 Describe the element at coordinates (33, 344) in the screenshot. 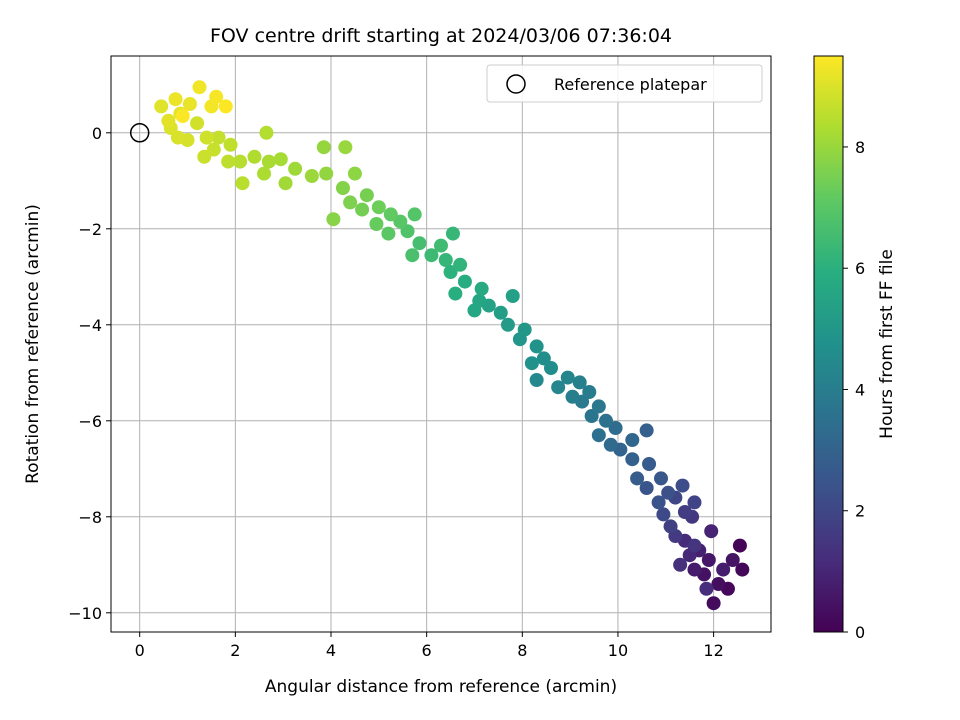

I see `y-axis-label: Rotation from reference (arcmin)` at that location.